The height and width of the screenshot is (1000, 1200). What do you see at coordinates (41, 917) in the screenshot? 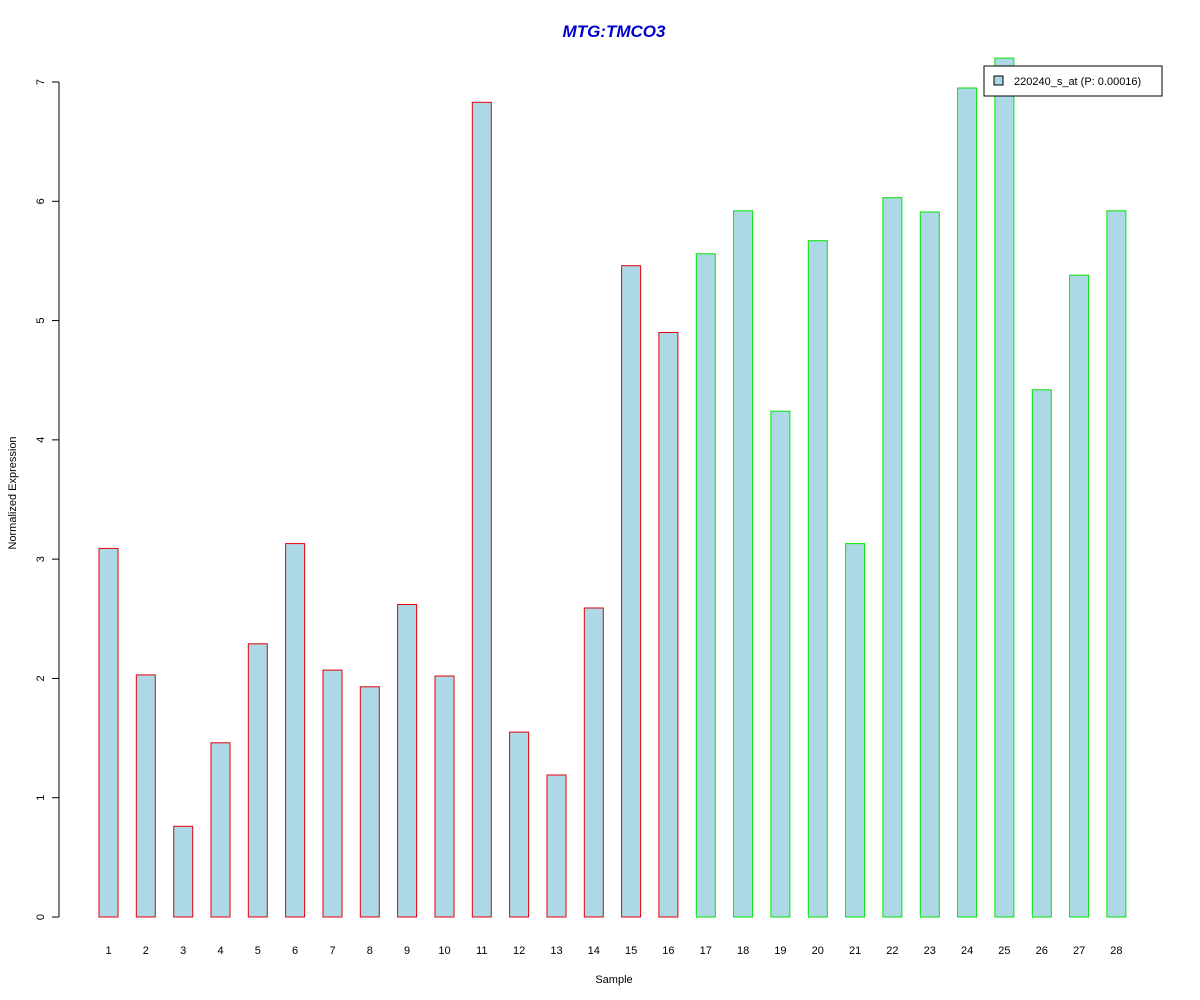
I see `y-tick-label: 0` at bounding box center [41, 917].